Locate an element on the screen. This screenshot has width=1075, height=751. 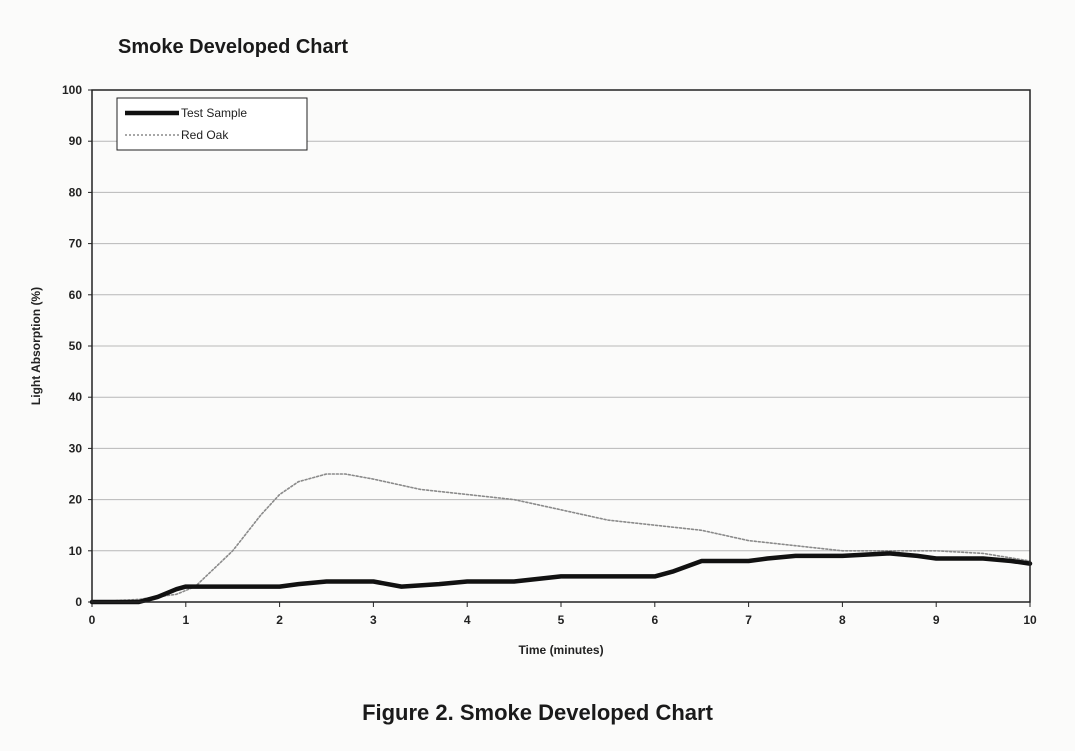
y-tick-label: 0 is located at coordinates (78, 602).